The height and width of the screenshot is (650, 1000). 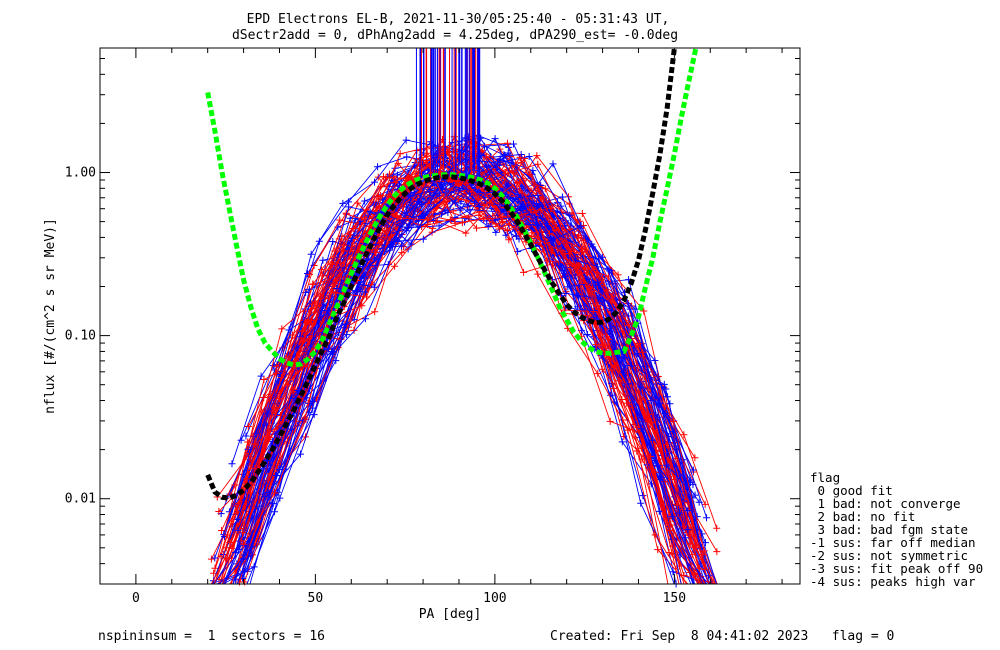 What do you see at coordinates (136, 598) in the screenshot?
I see `x-tick-label: 0` at bounding box center [136, 598].